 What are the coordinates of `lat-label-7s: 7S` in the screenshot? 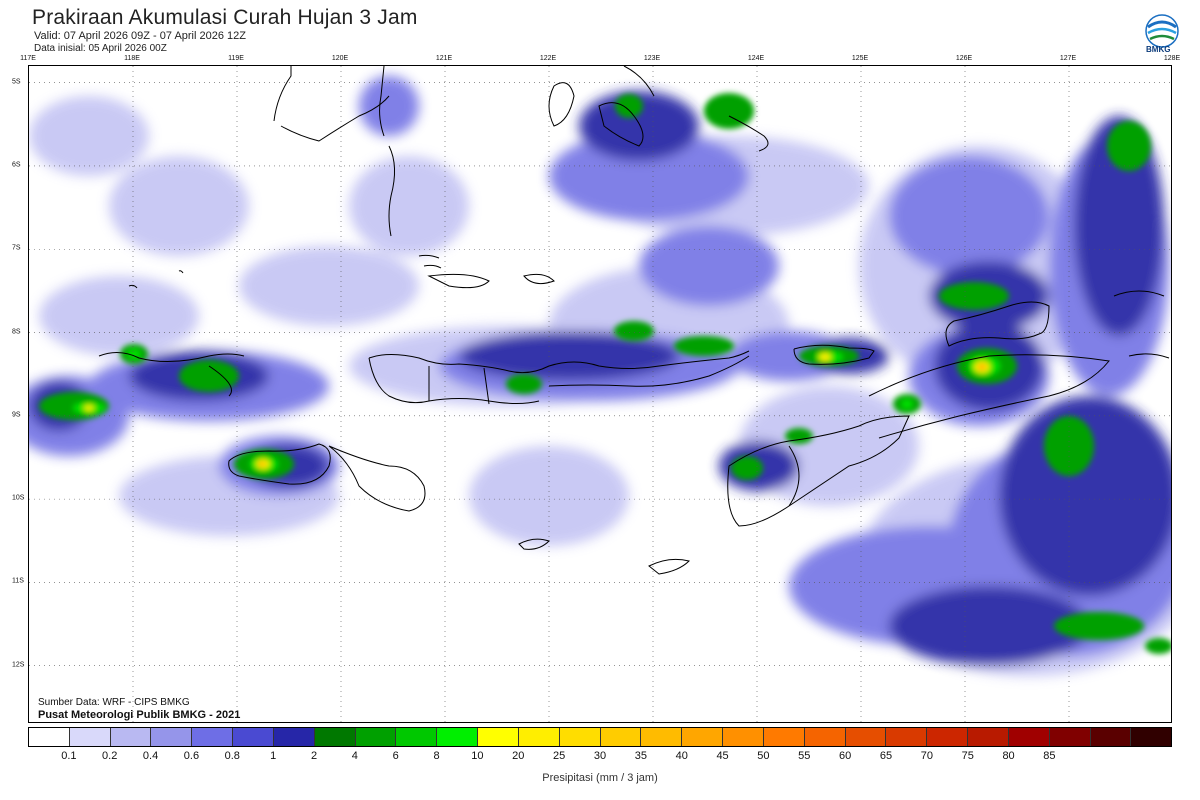 It's located at (16, 248).